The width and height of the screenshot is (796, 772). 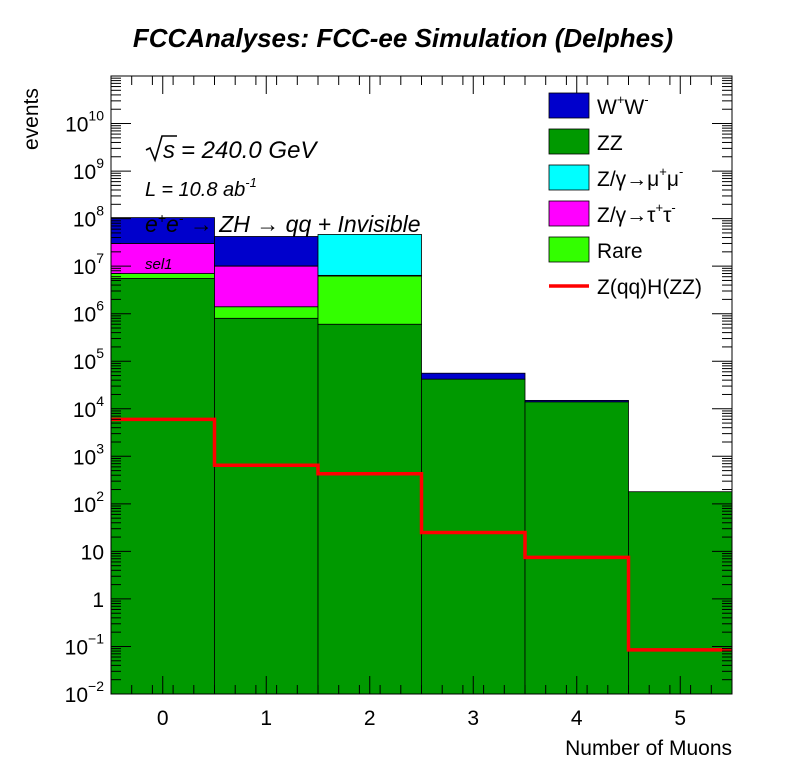 I want to click on process-label: → ZH → qq + Invisible, so click(x=305, y=224).